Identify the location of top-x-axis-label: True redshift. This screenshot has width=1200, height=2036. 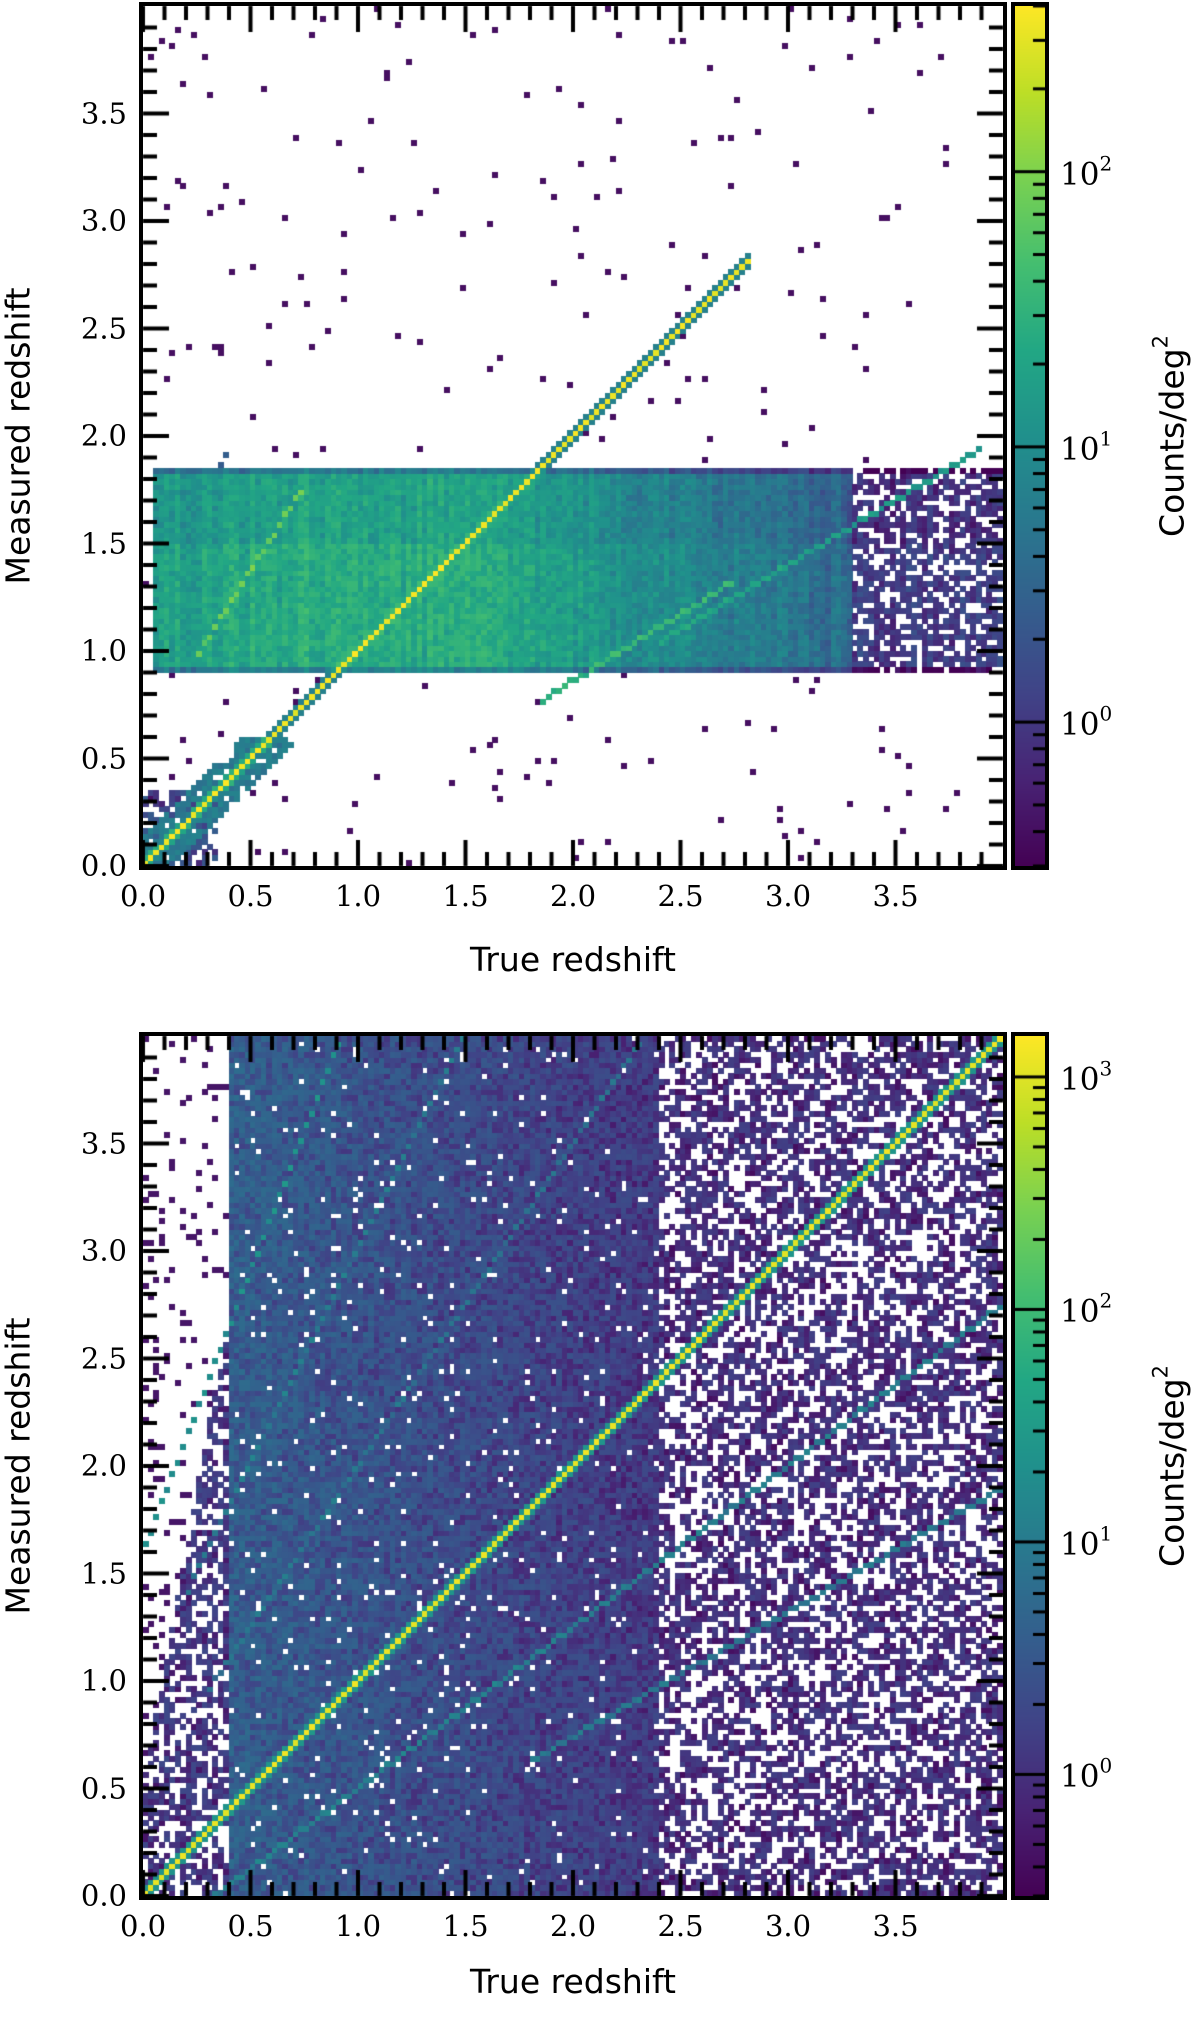
(573, 959).